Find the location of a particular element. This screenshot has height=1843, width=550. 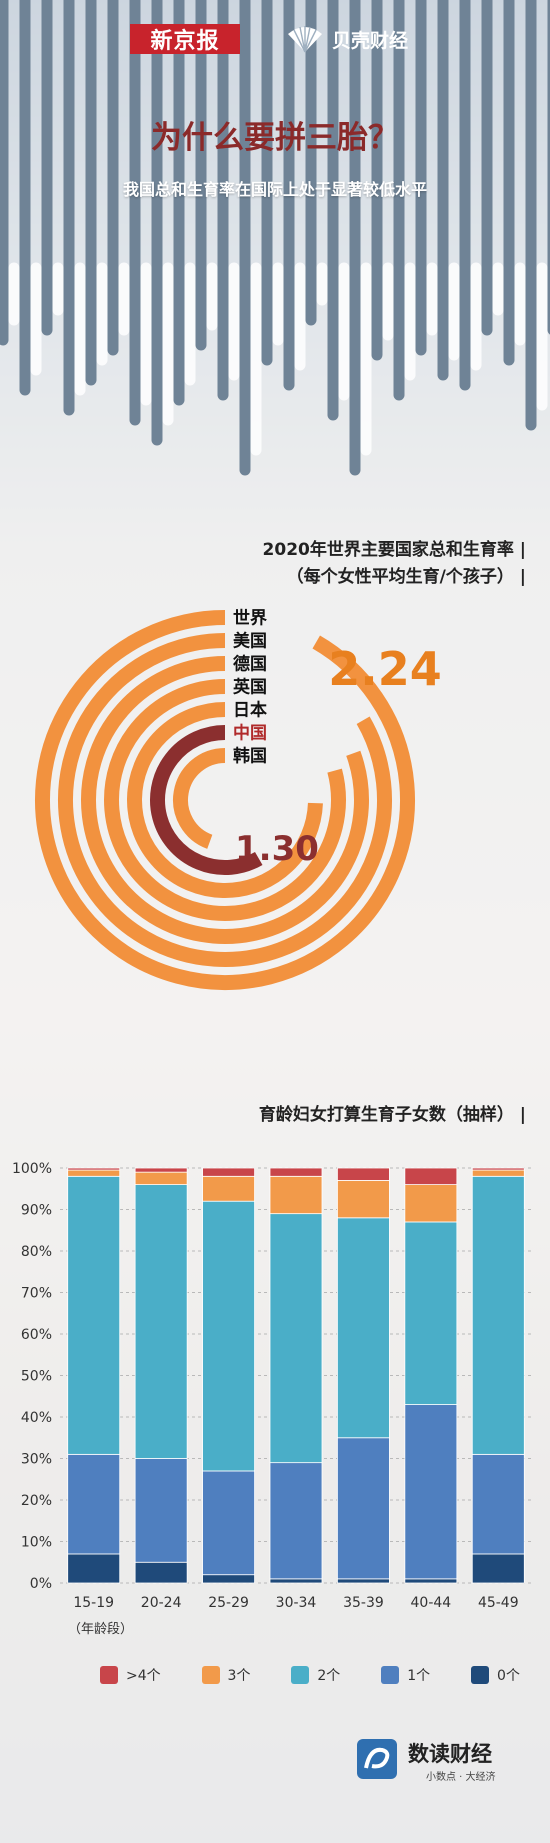

x-tick-label: 45-49 is located at coordinates (498, 1603).